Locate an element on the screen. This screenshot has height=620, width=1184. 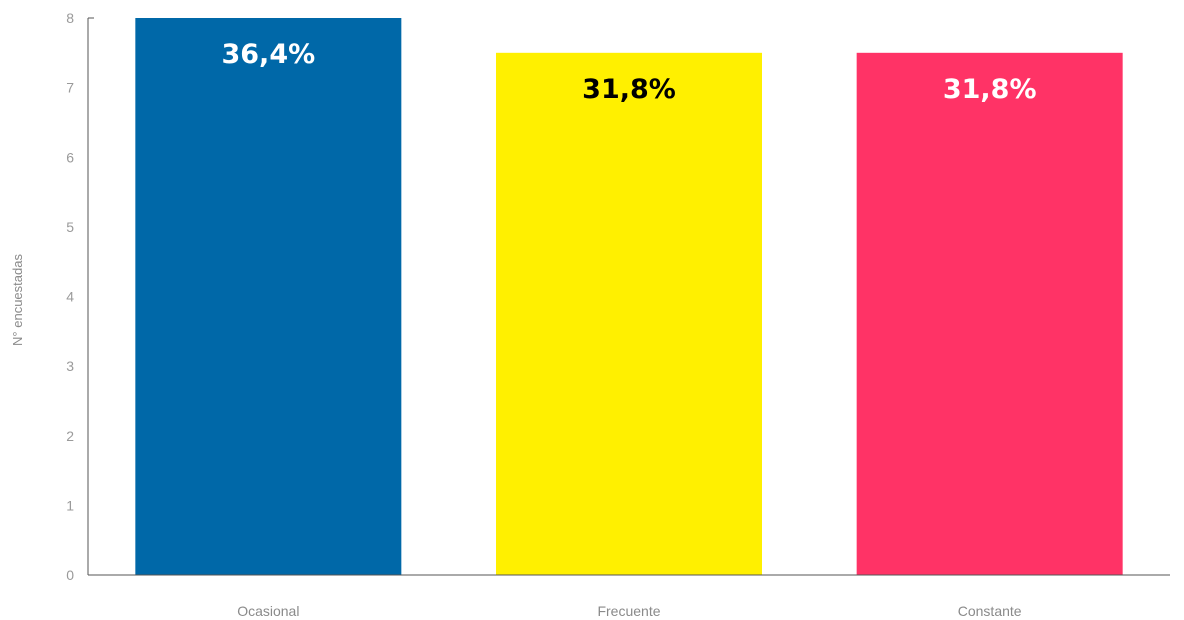
y-tick-label: 3 is located at coordinates (70, 366).